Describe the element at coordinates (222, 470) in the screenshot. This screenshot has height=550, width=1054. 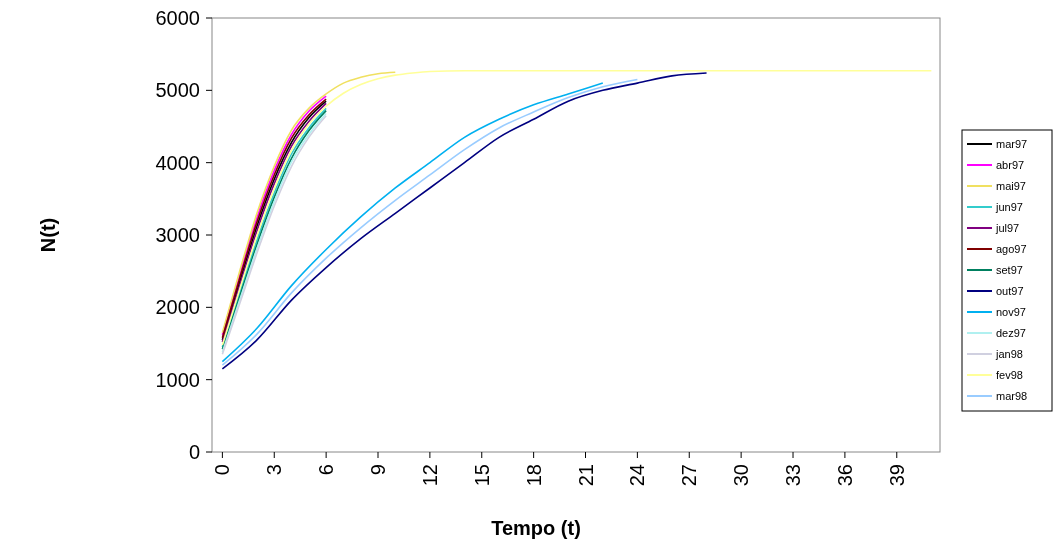
I see `x-tick-label: 0` at that location.